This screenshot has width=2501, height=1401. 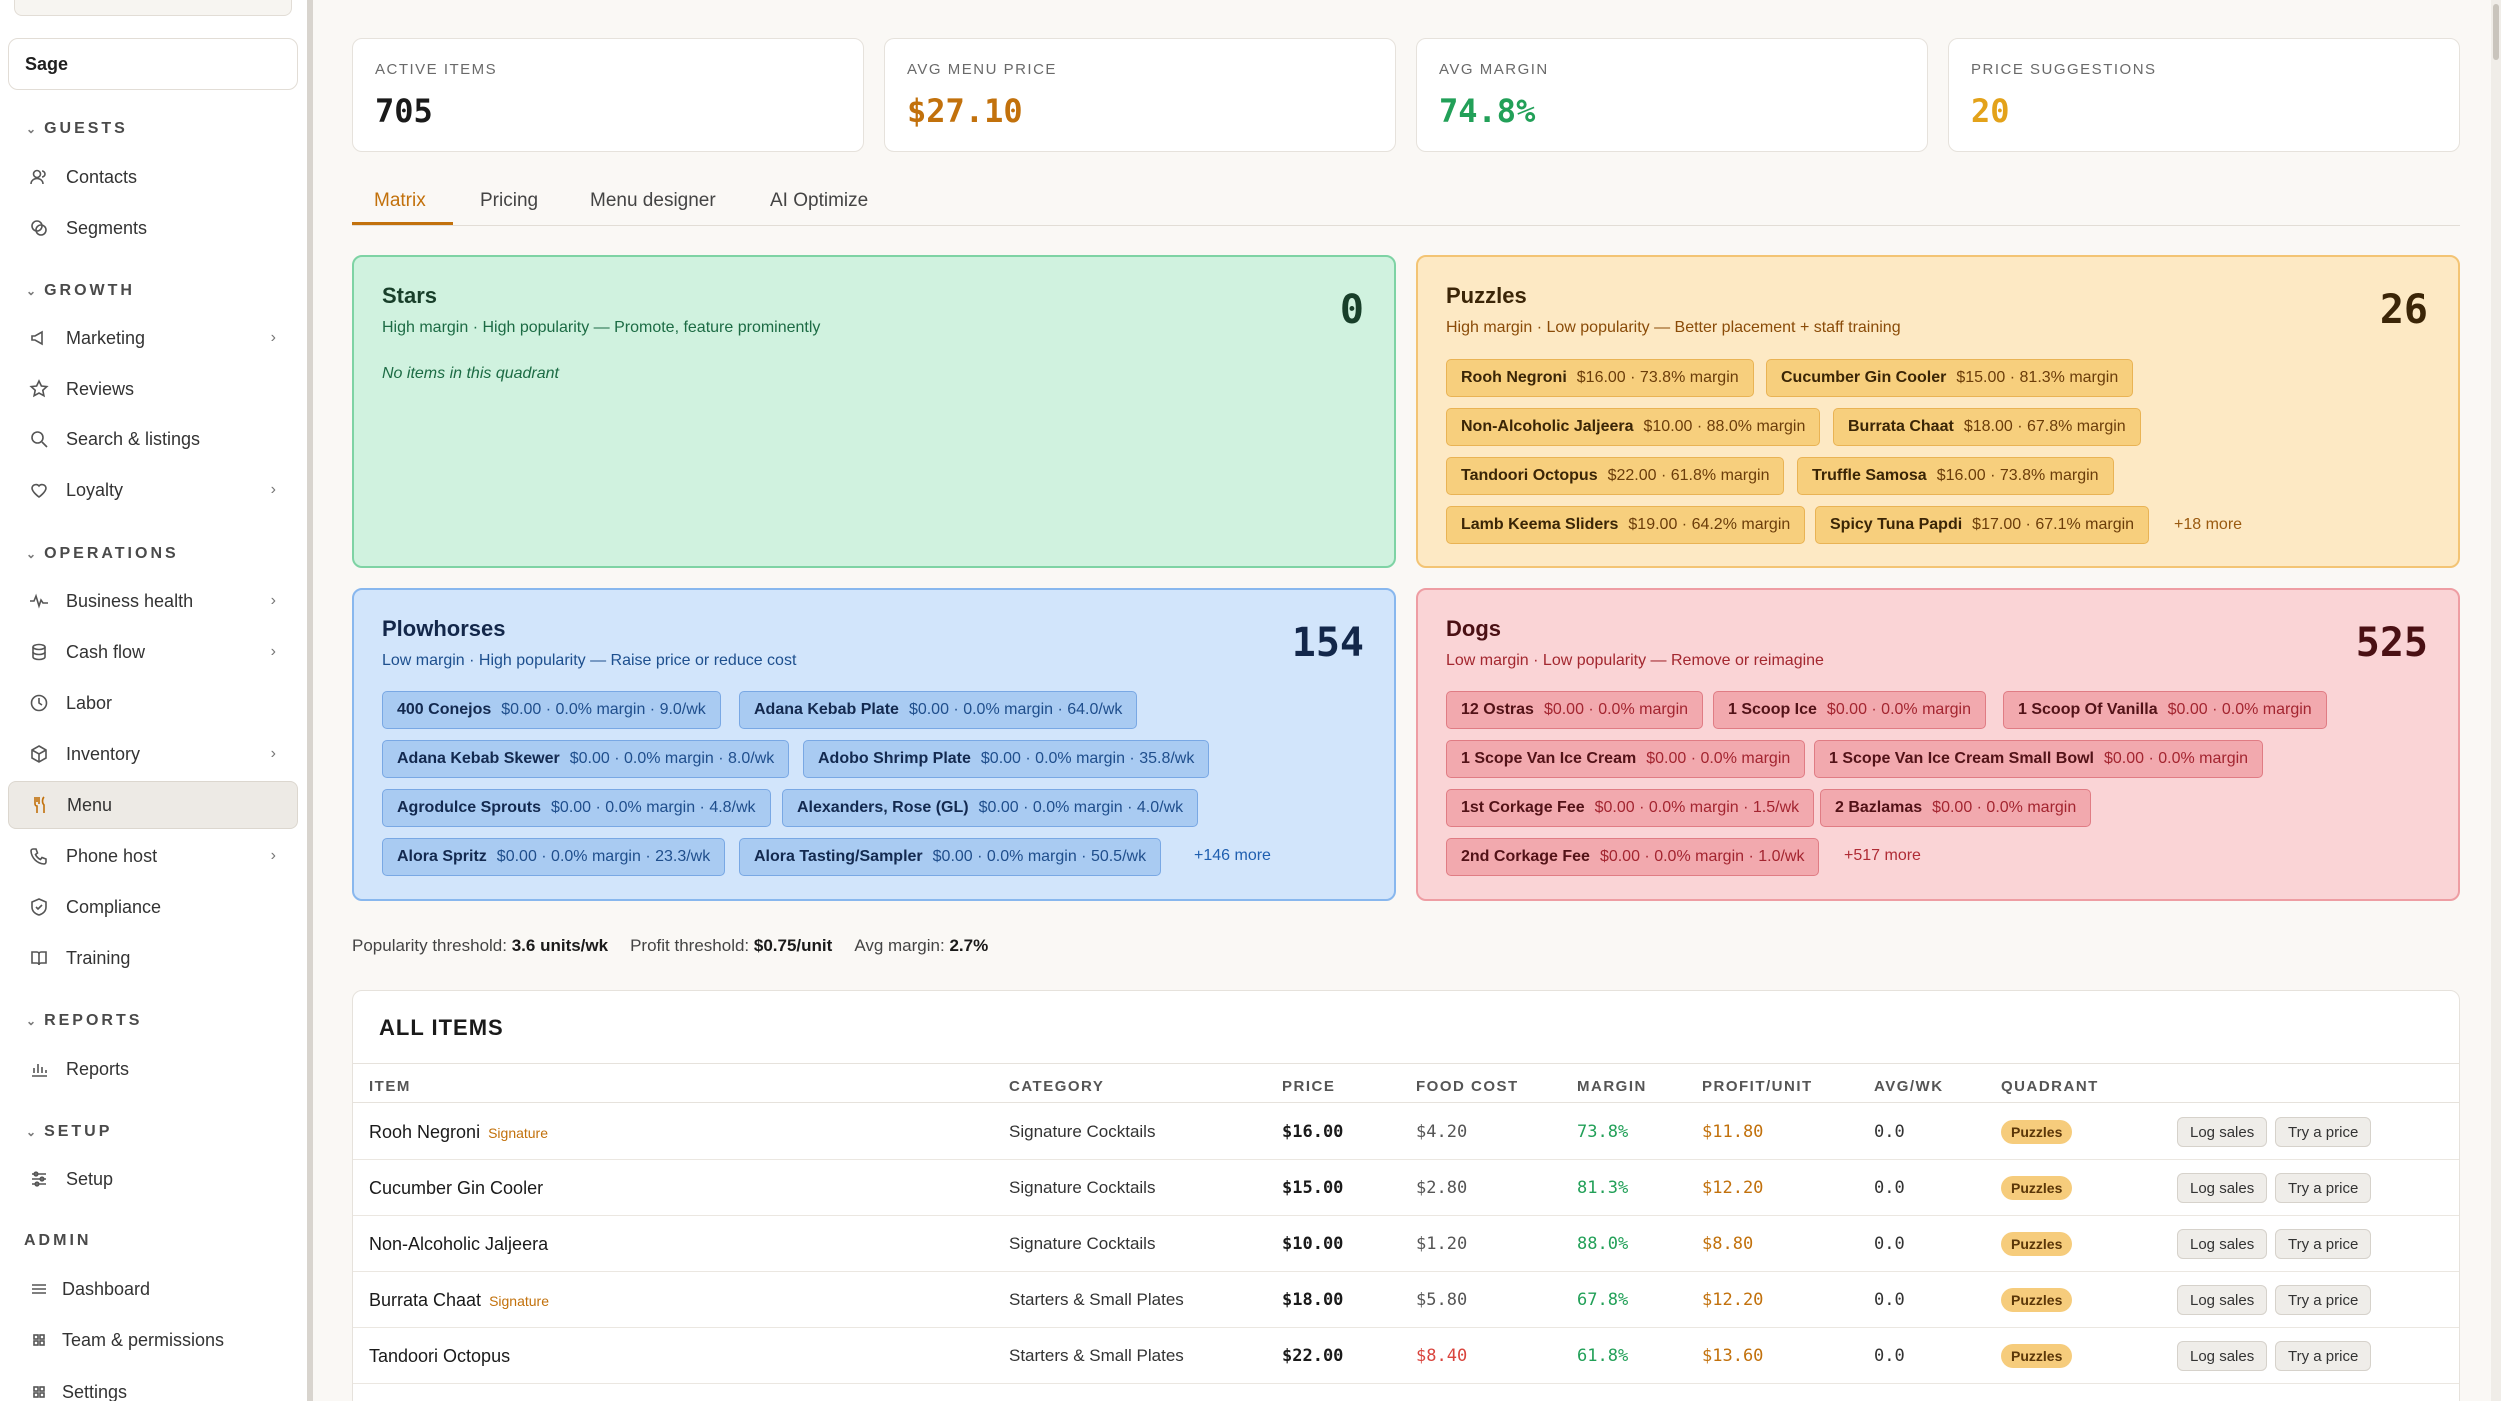 I want to click on chip-name: 1 Scope Van Ice Cream, so click(x=1549, y=758).